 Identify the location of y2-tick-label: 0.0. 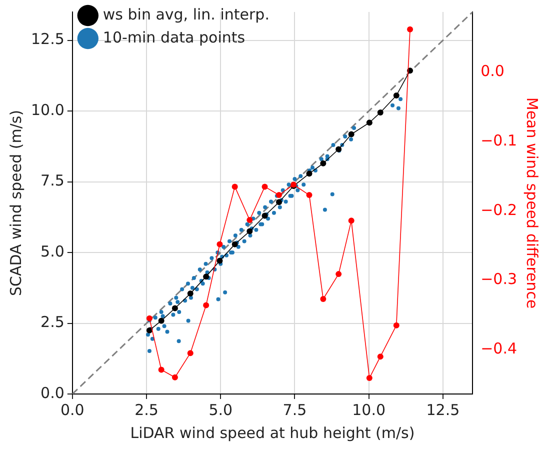
(492, 71).